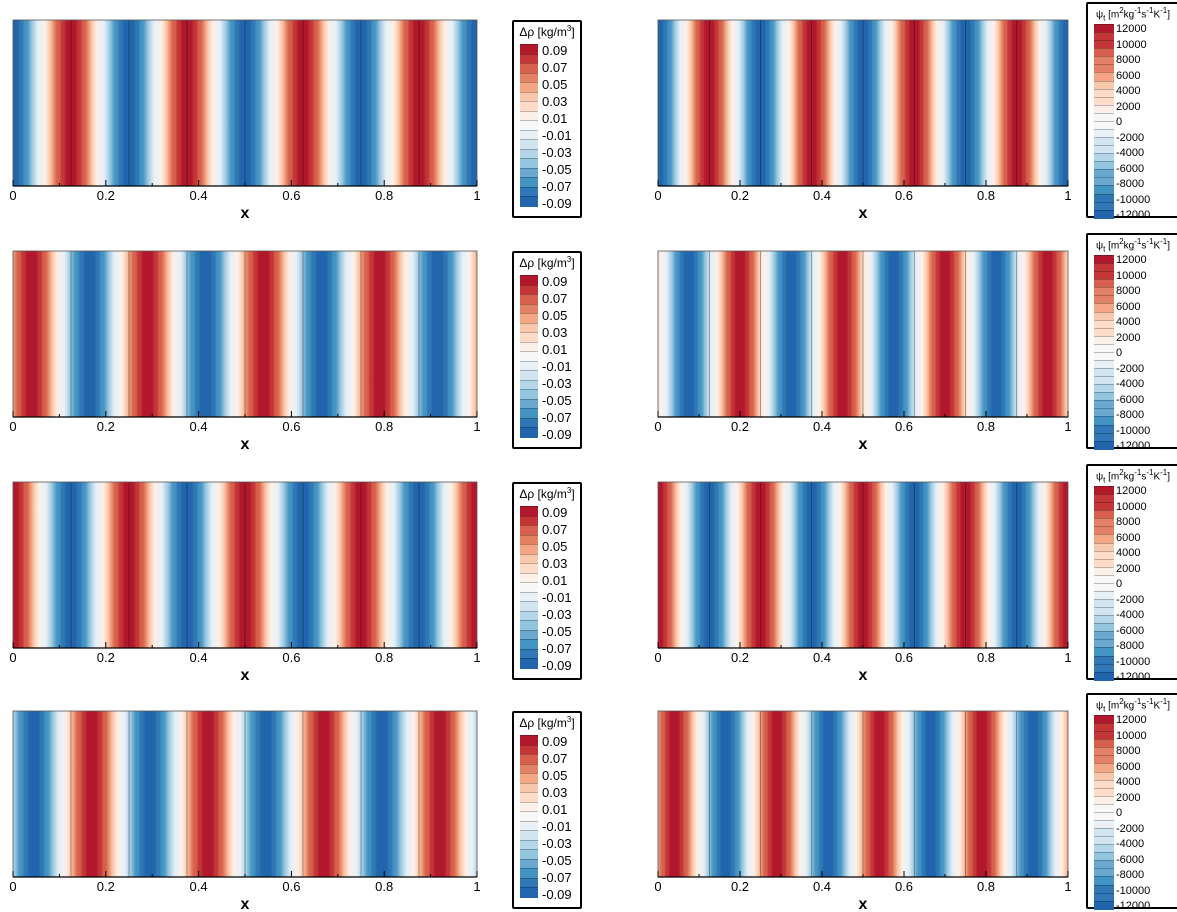  I want to click on legend-level-label: 6000, so click(1128, 766).